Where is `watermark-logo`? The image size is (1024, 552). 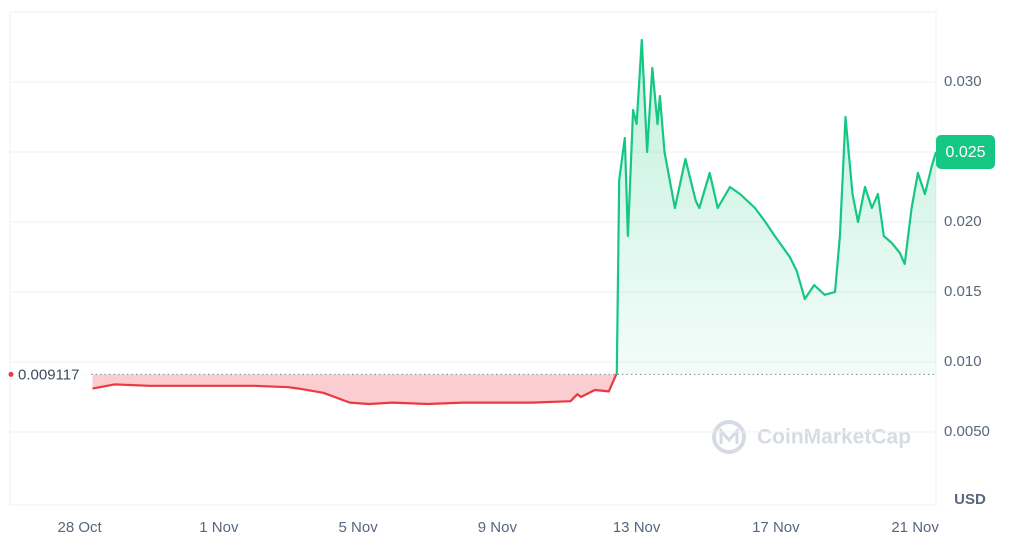 watermark-logo is located at coordinates (729, 437).